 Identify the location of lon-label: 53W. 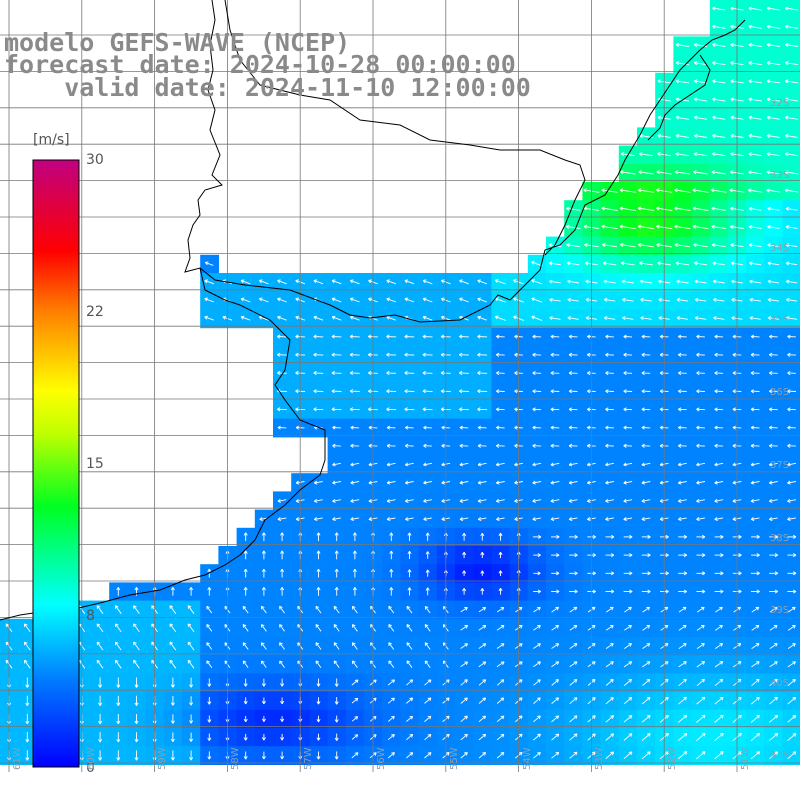
(599, 758).